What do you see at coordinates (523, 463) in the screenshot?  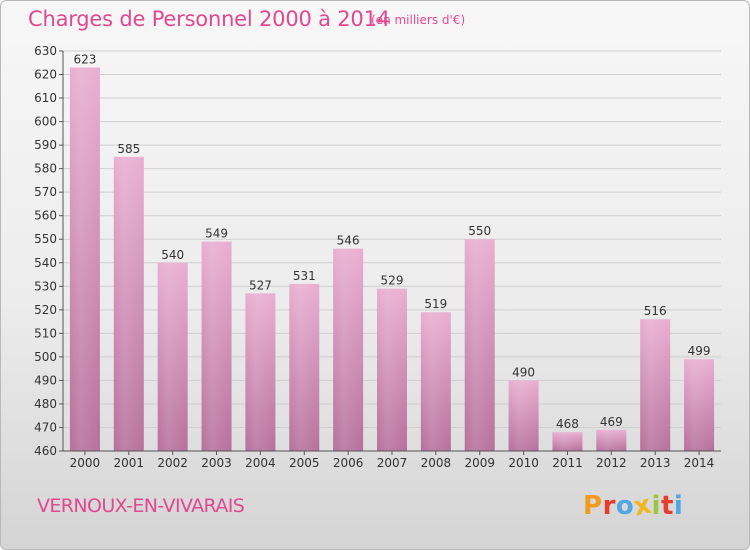 I see `x-tick-label: 2010` at bounding box center [523, 463].